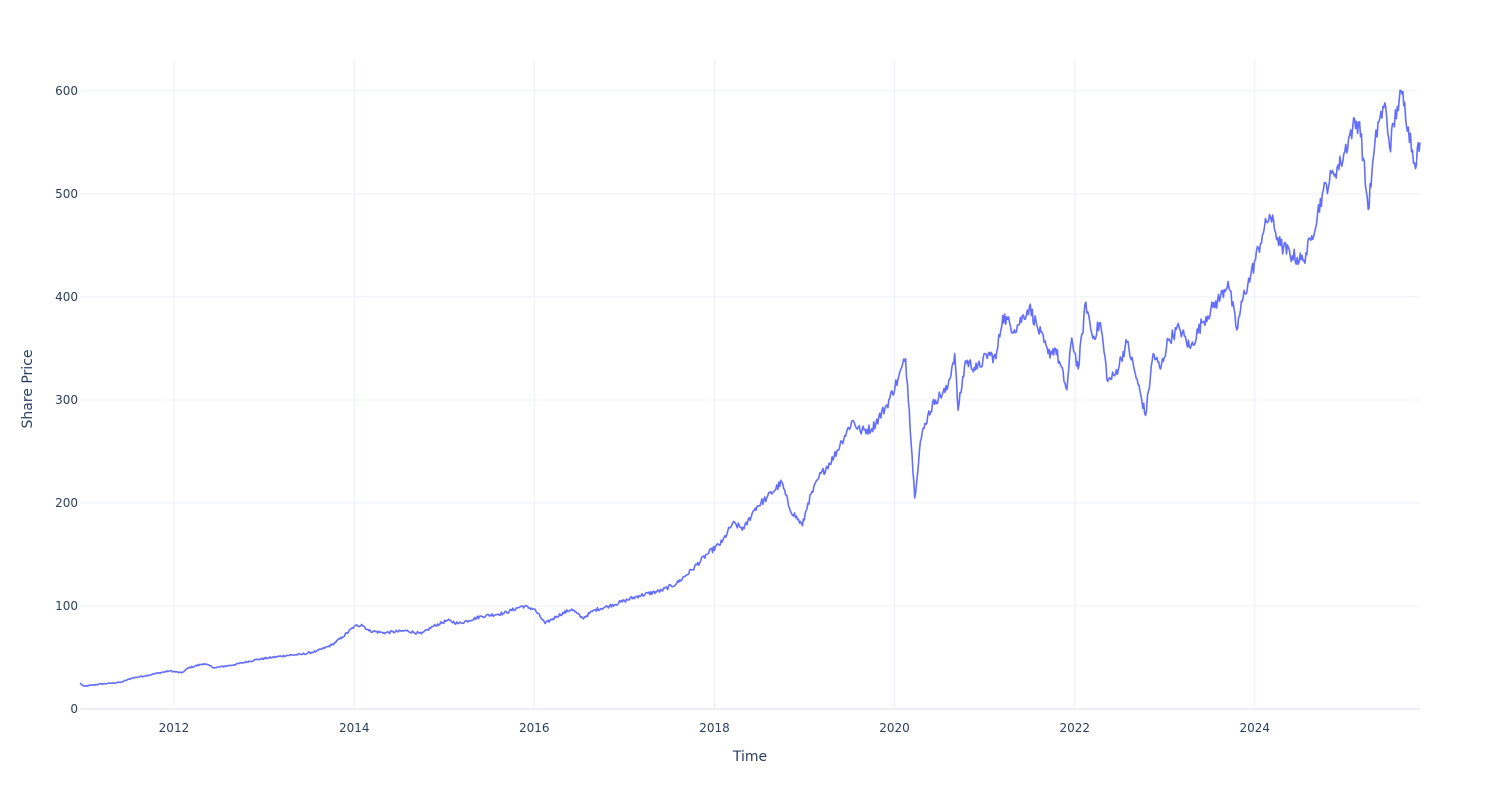  I want to click on x-axis-title: Time, so click(749, 757).